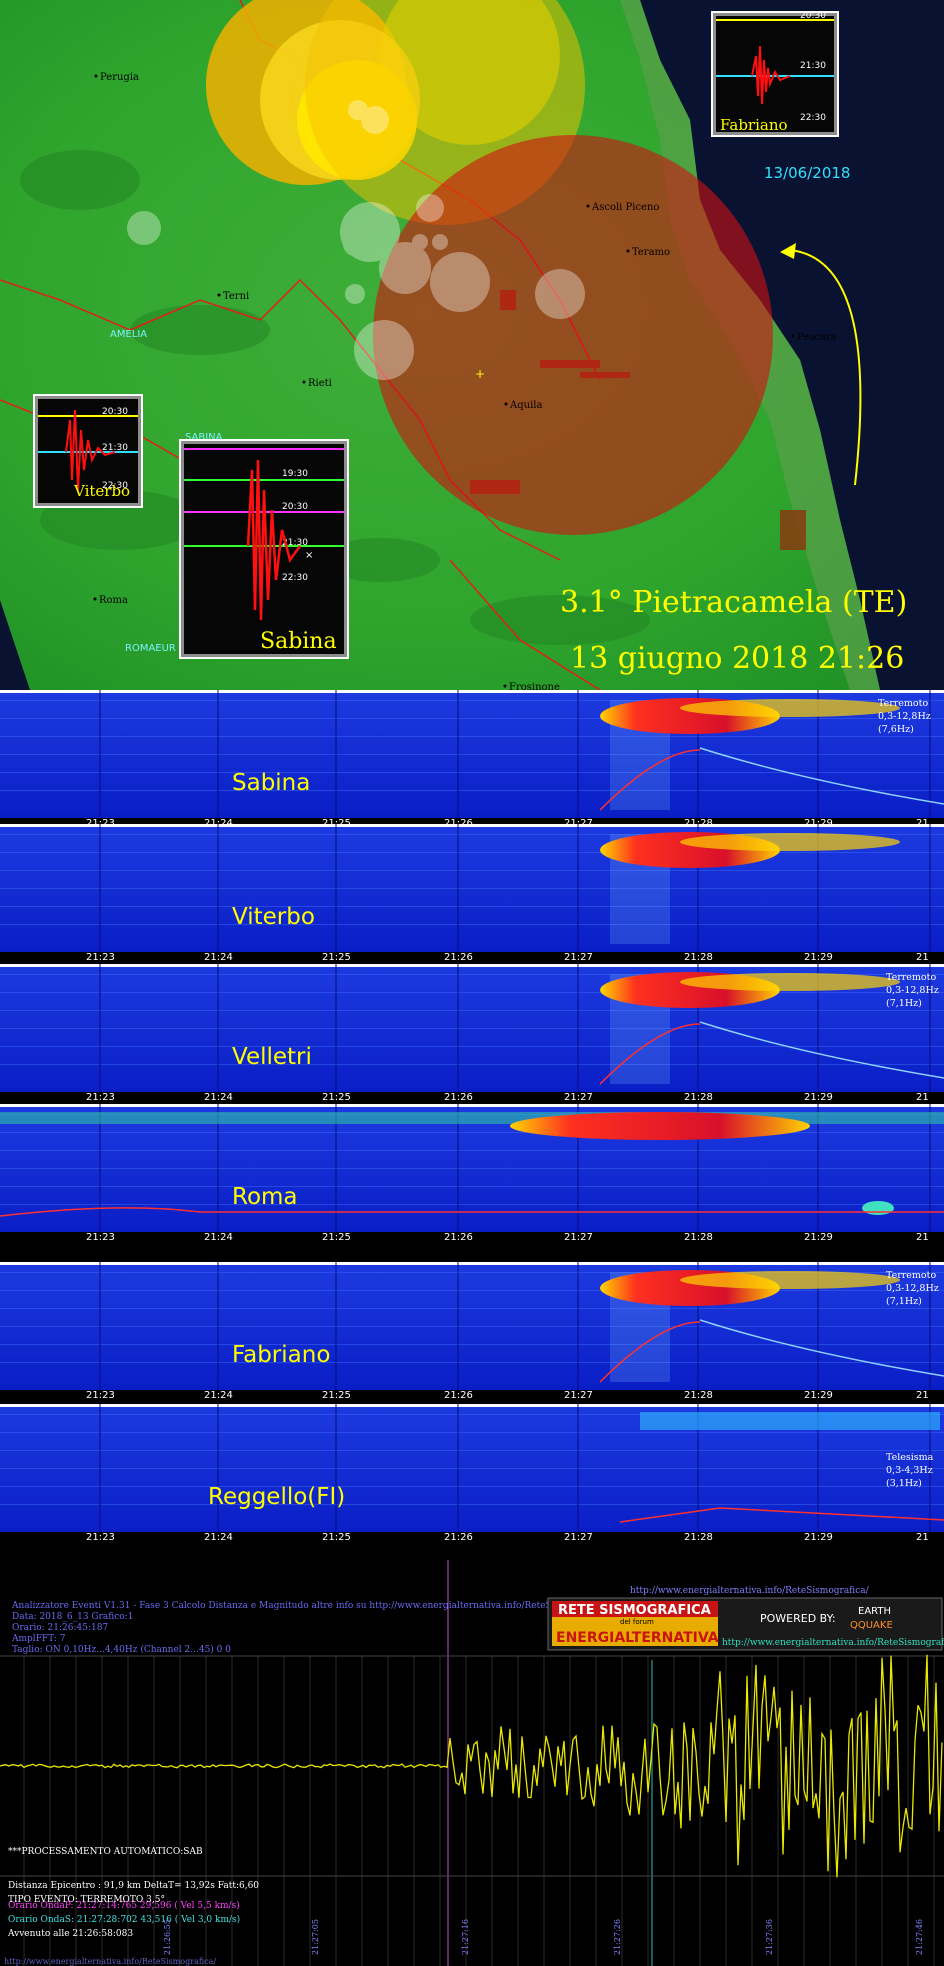 This screenshot has width=944, height=1966. I want to click on info-line-2: Orario: 21:26:45:187, so click(60, 1628).